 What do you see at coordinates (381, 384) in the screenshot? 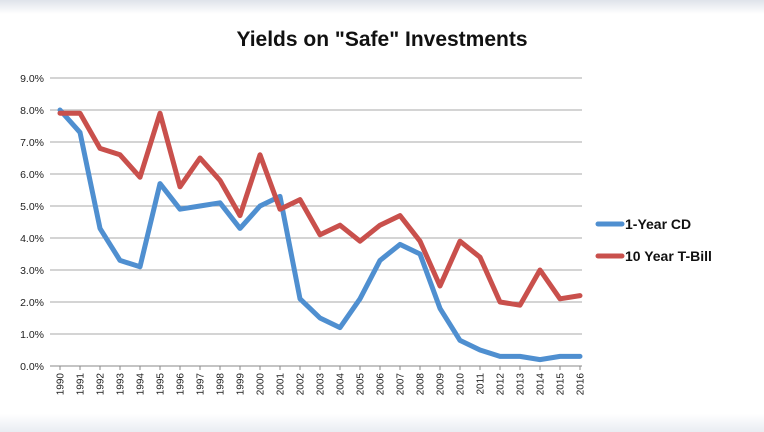
I see `x-tick-label: 2006` at bounding box center [381, 384].